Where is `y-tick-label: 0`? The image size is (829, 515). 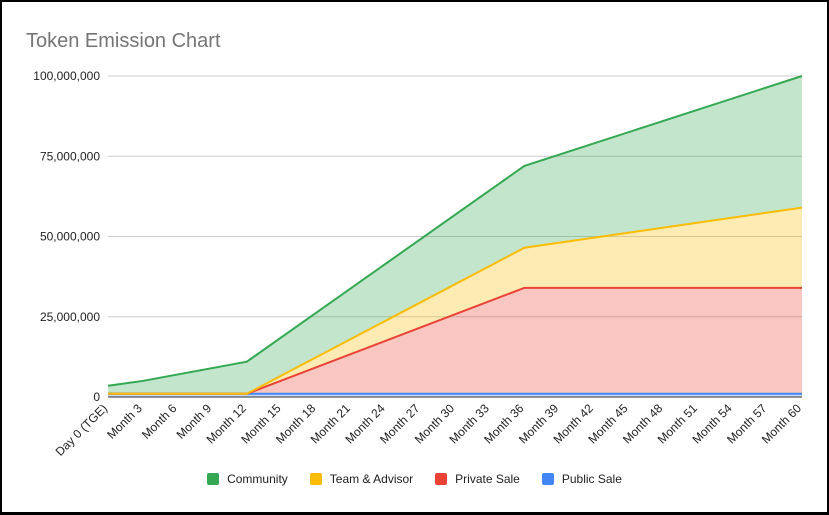 y-tick-label: 0 is located at coordinates (96, 397).